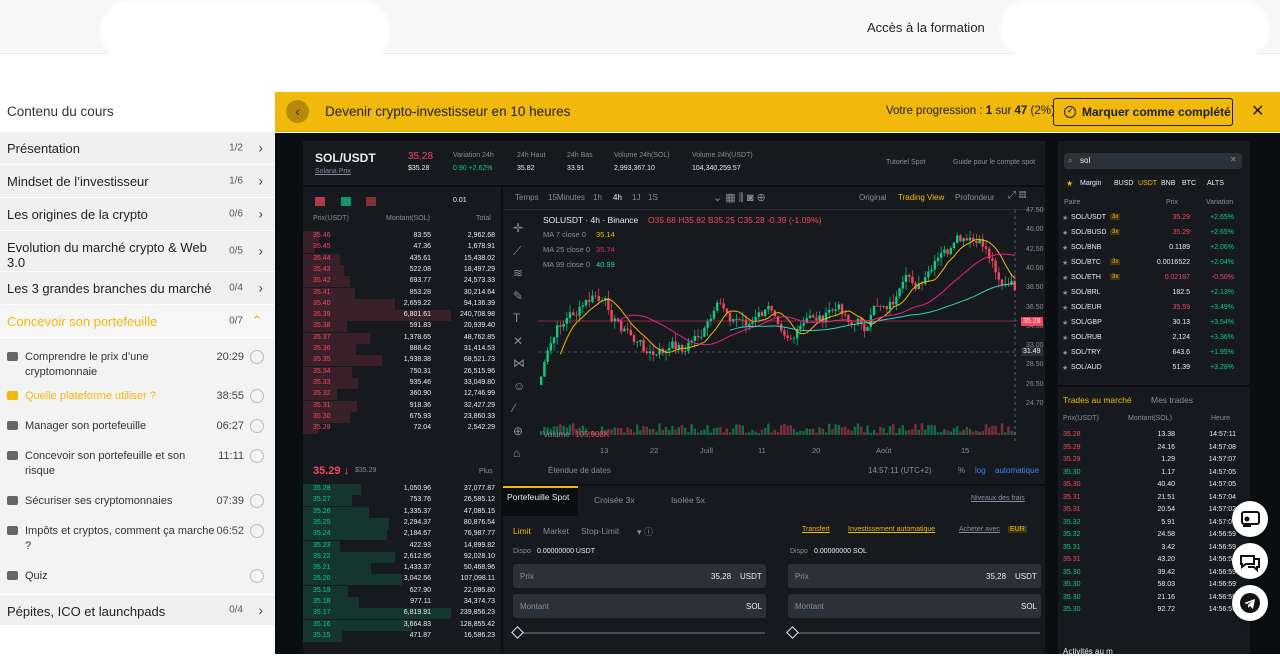 The image size is (1280, 656). Describe the element at coordinates (137, 578) in the screenshot. I see `lesson-item: Quiz` at that location.